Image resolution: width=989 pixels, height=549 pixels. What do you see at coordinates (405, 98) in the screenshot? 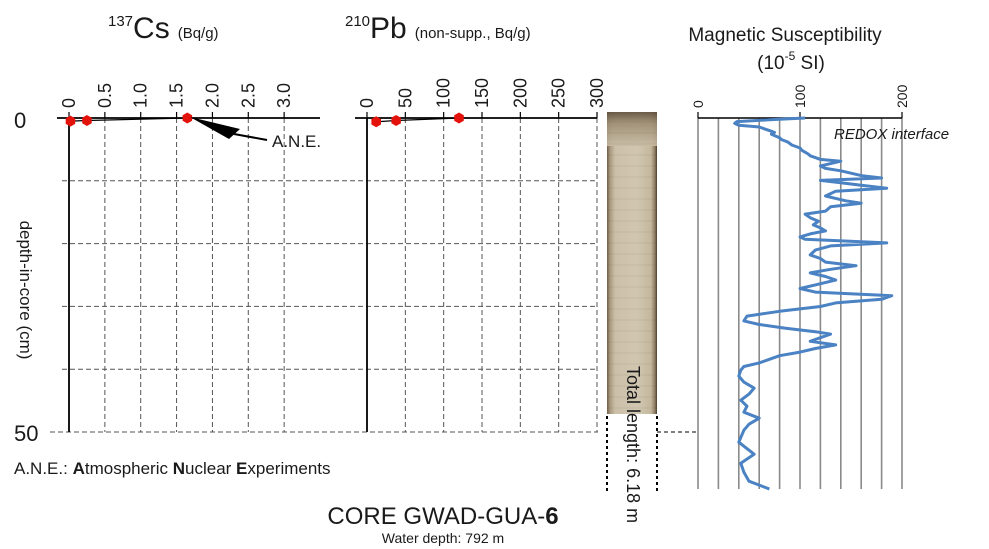
I see `pb-tick-label-1: 50` at bounding box center [405, 98].